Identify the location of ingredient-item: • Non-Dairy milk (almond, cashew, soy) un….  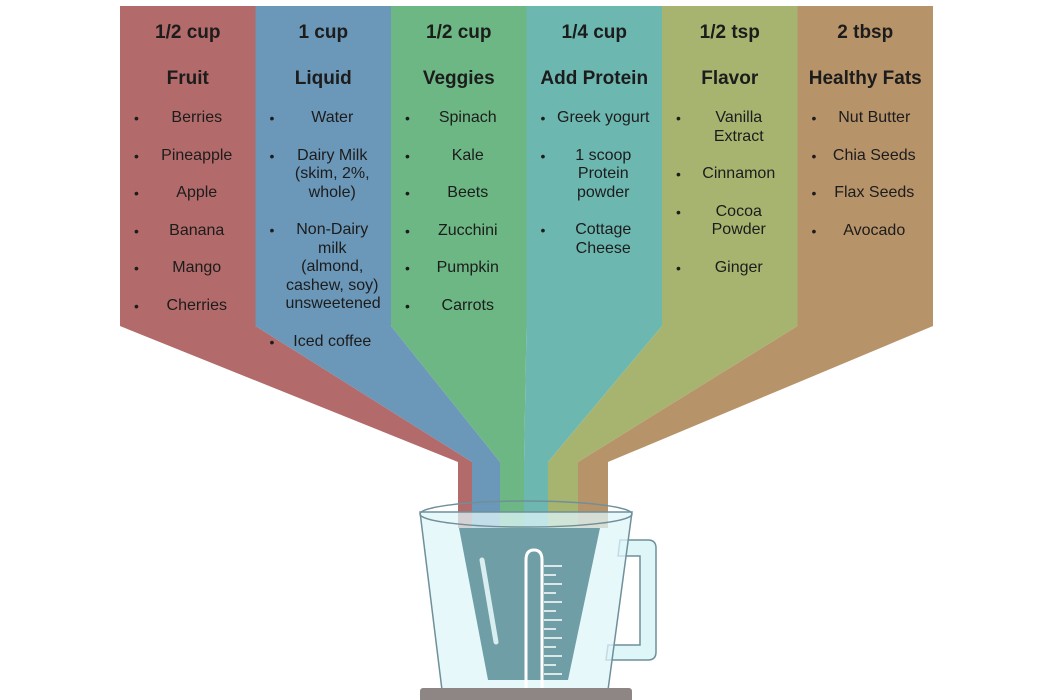
(324, 267).